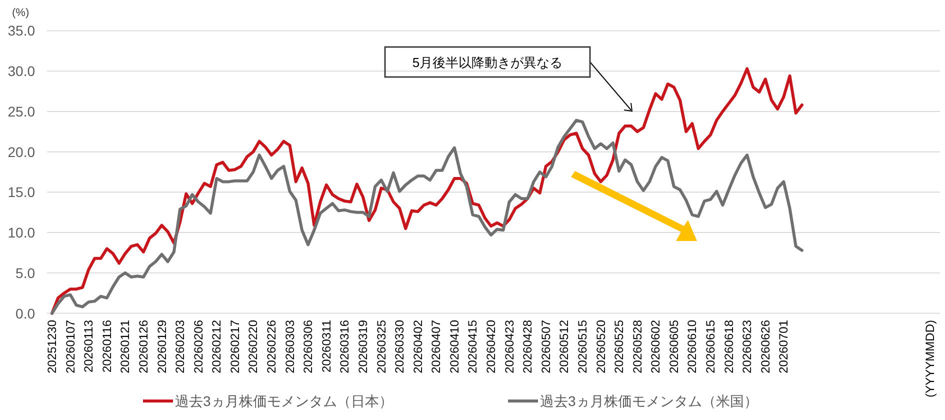 This screenshot has height=420, width=945. What do you see at coordinates (711, 347) in the screenshot?
I see `x-tick-label: 20260615` at bounding box center [711, 347].